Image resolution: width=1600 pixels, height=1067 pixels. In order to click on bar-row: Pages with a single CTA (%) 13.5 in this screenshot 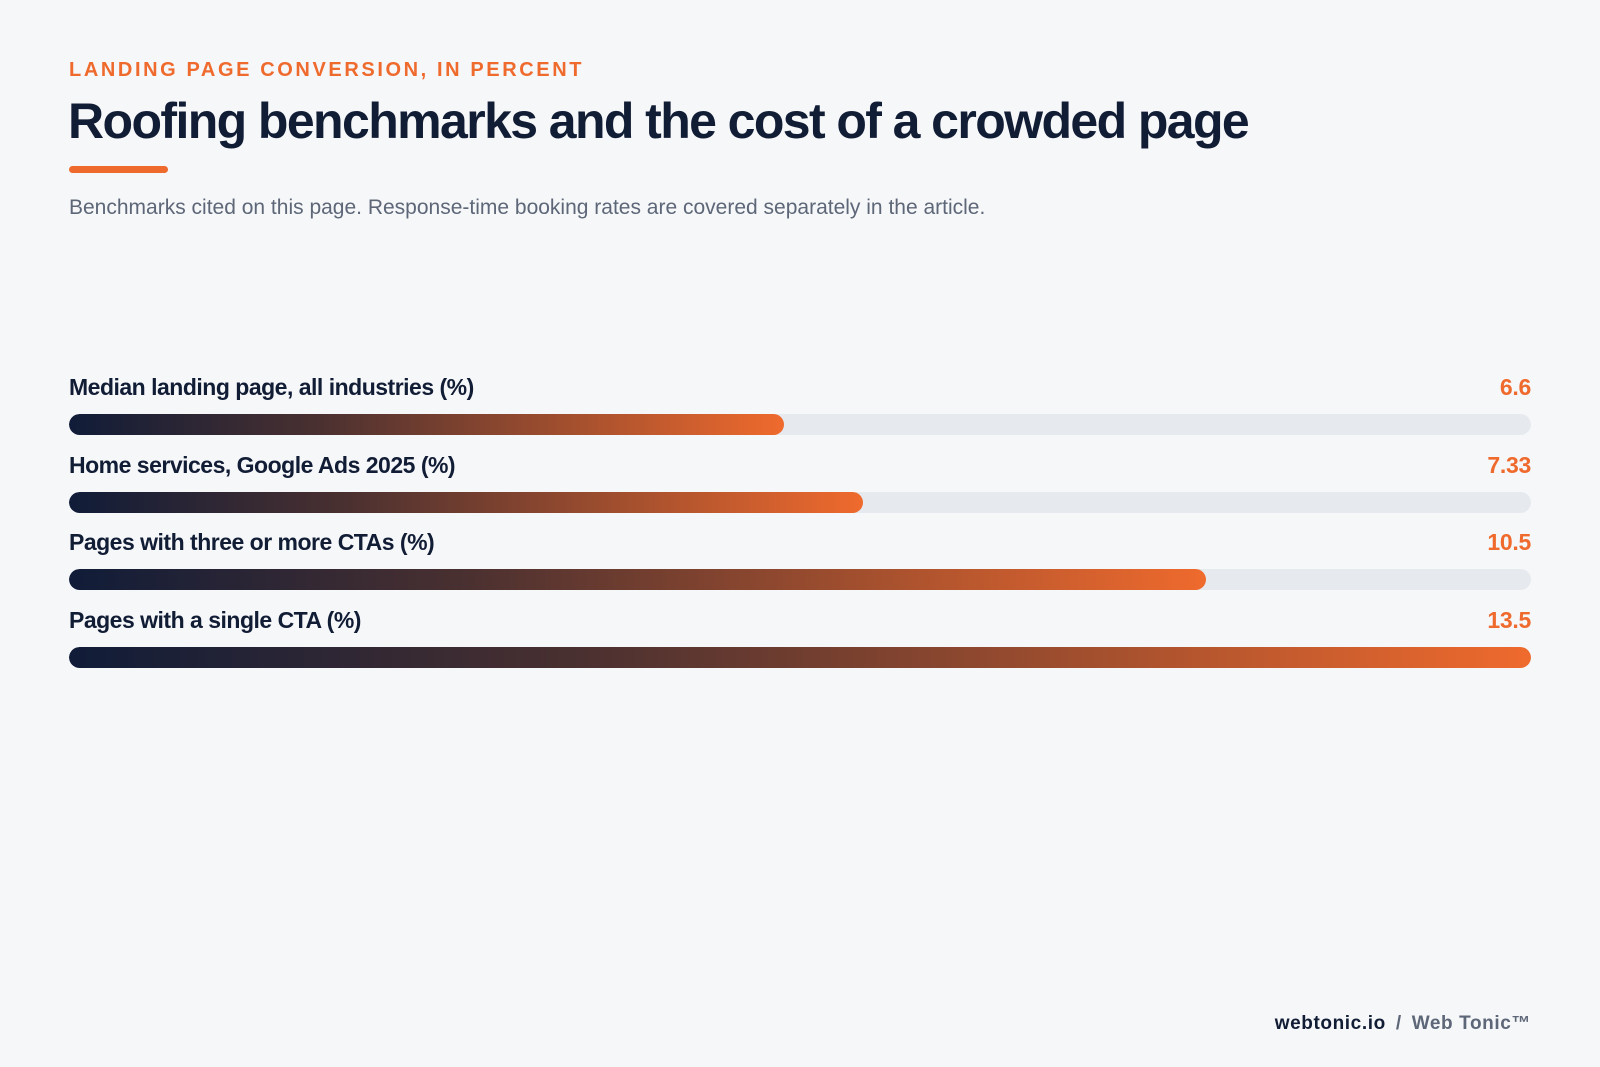, I will do `click(800, 646)`.